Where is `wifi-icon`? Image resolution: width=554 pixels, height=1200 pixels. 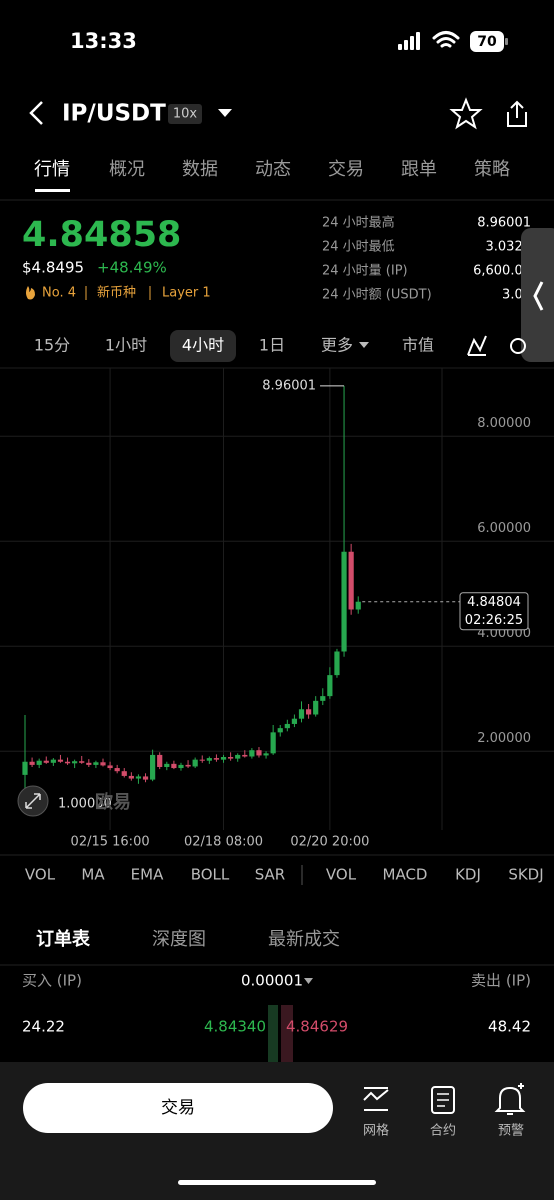 wifi-icon is located at coordinates (446, 39).